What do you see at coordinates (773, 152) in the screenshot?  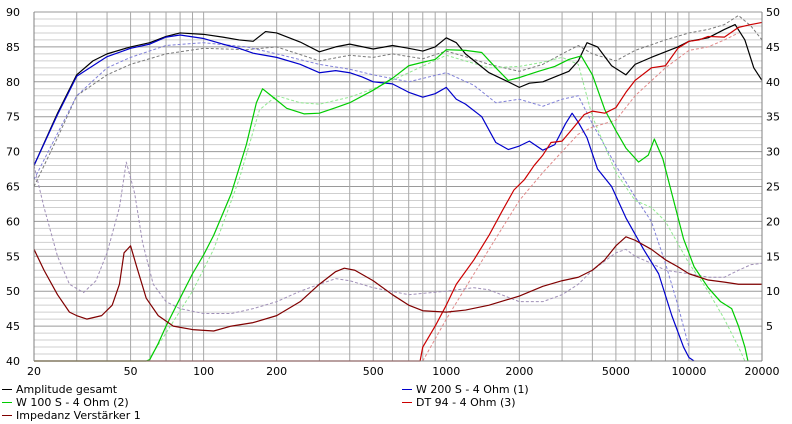 I see `y-right-tick-label: 30` at bounding box center [773, 152].